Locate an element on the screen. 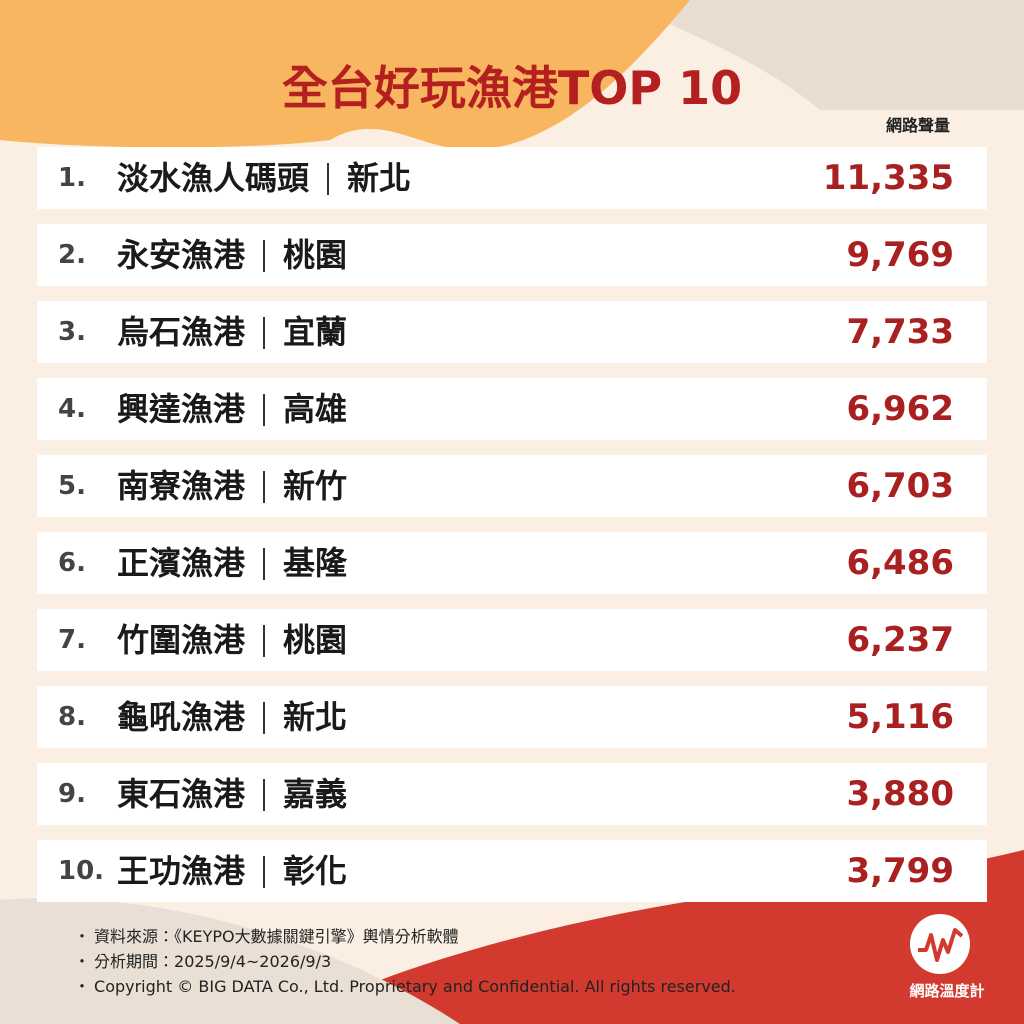 The image size is (1024, 1024). volume: 5,116 is located at coordinates (900, 717).